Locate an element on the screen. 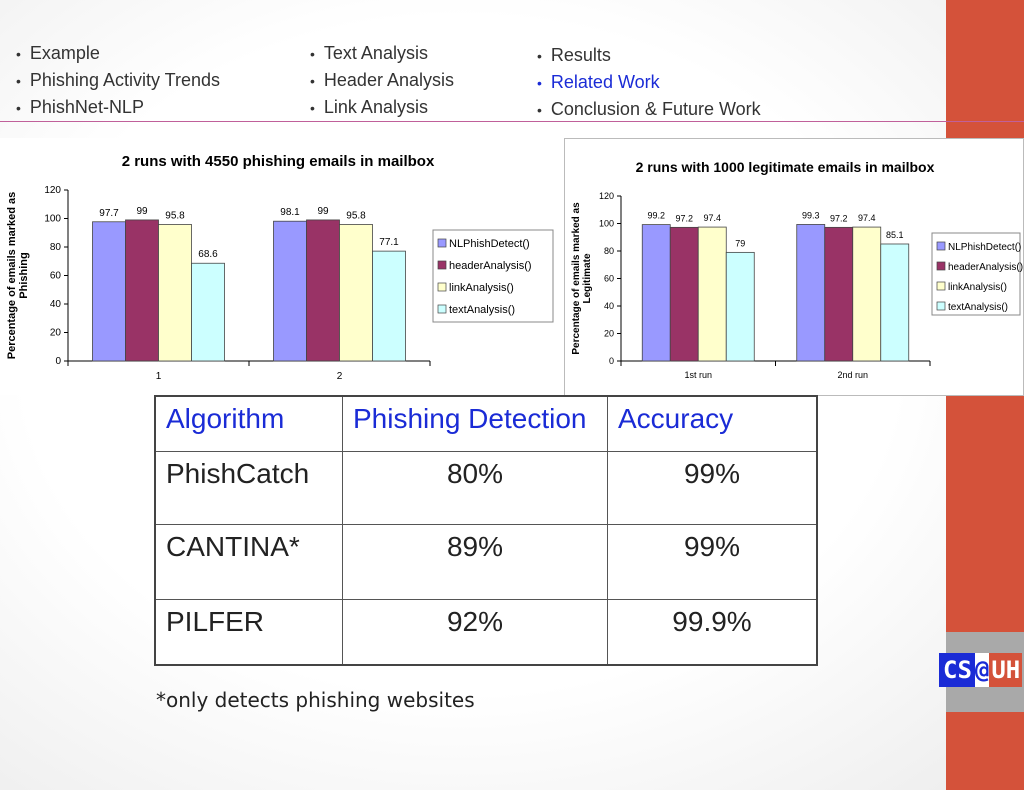 The image size is (1024, 790). nav-item-phishing-activity-trends: Phishing Activity Trends is located at coordinates (118, 82).